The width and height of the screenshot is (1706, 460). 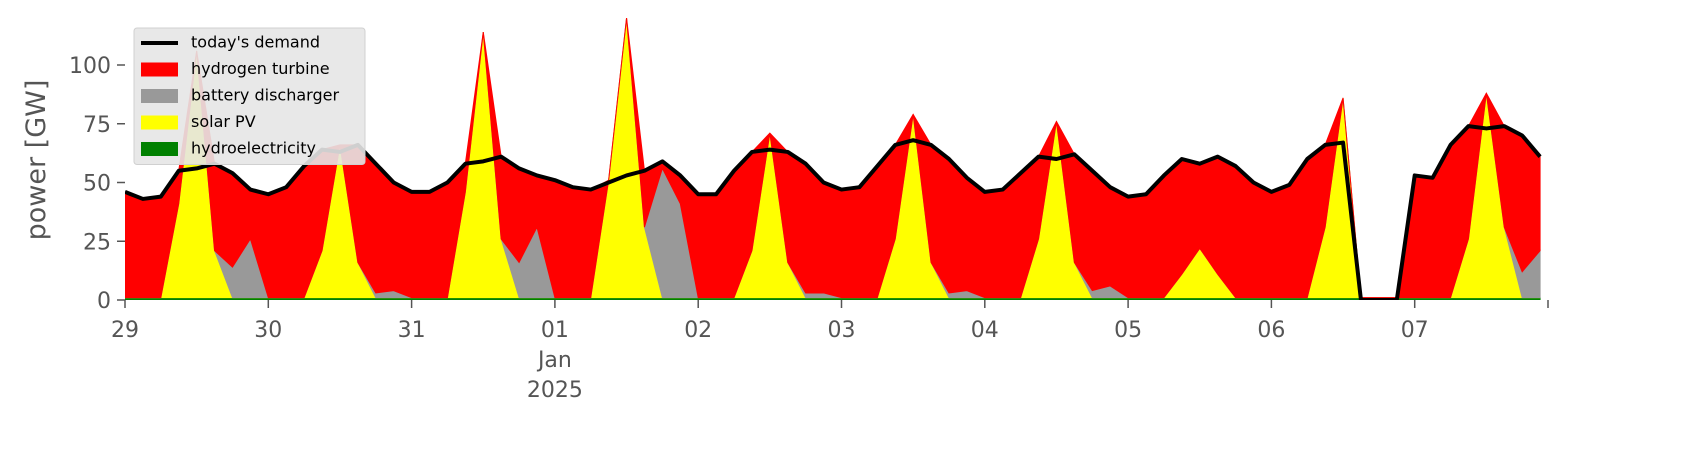 I want to click on x-tick-label: 06, so click(x=1271, y=330).